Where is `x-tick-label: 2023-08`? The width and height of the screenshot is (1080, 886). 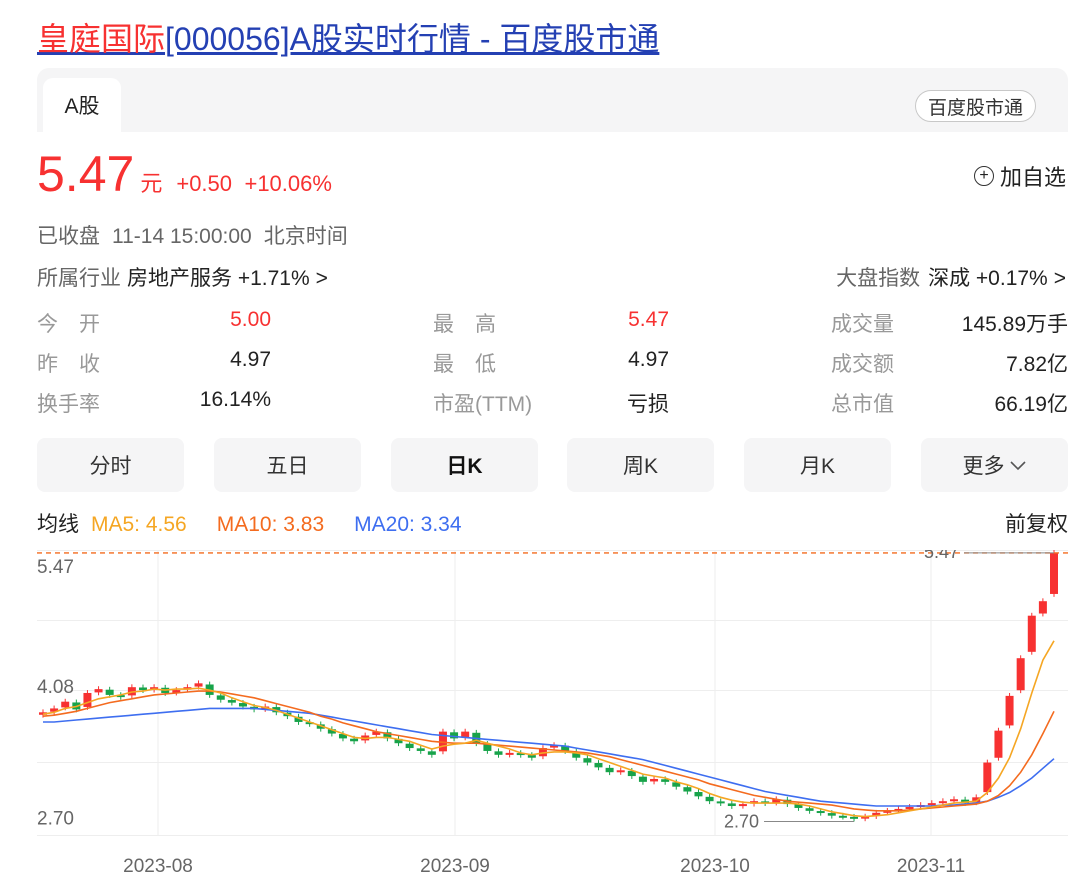 x-tick-label: 2023-08 is located at coordinates (158, 866).